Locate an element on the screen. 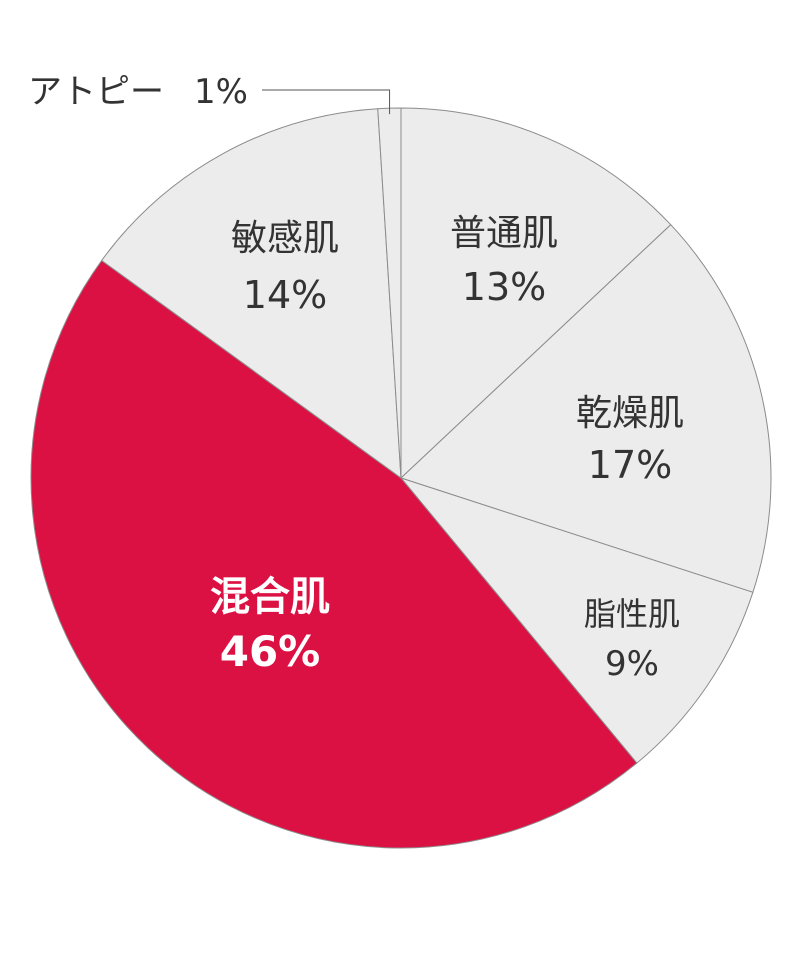 The width and height of the screenshot is (800, 957). slice-label: 乾燥肌 is located at coordinates (630, 413).